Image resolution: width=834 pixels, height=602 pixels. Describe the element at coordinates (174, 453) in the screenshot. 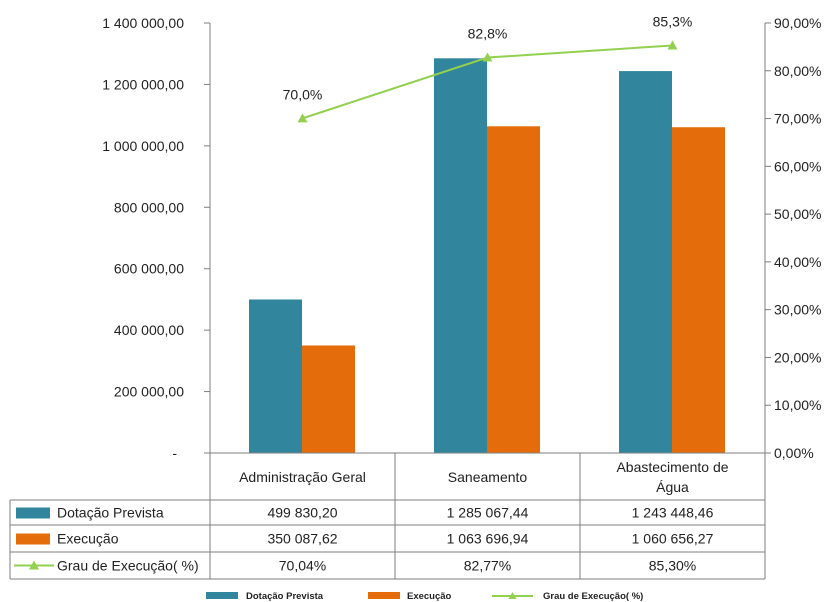

I see `left-y-tick-label: -` at that location.